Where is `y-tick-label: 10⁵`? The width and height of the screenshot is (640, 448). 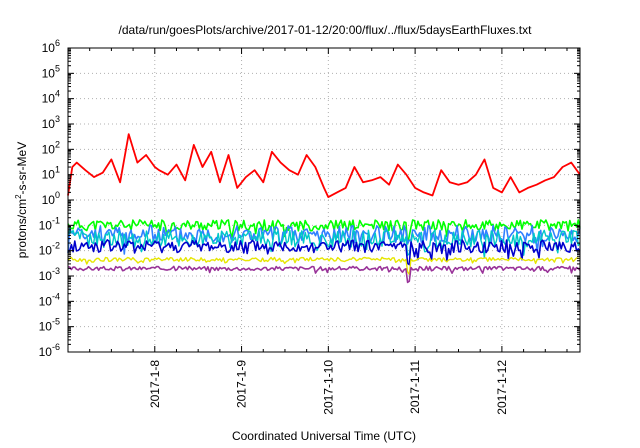 y-tick-label: 10⁵ is located at coordinates (51, 71).